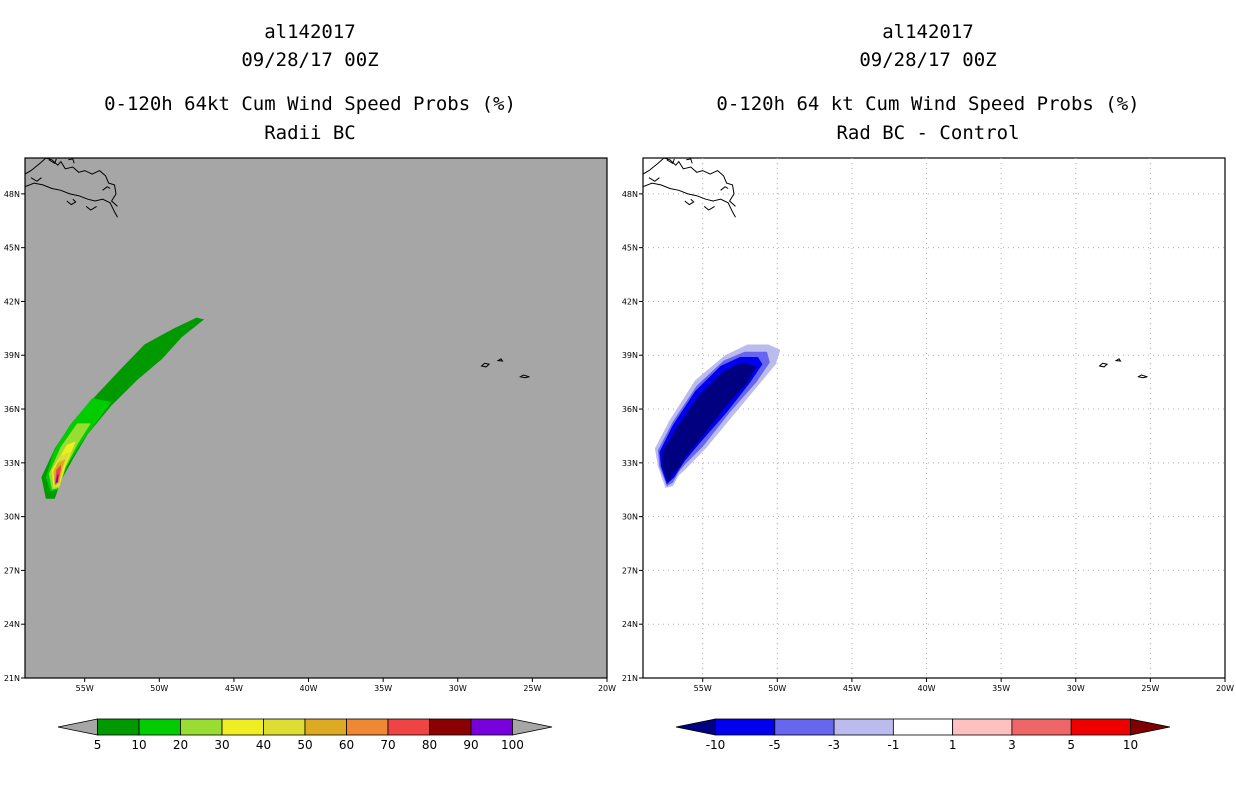 This screenshot has height=800, width=1236. Describe the element at coordinates (716, 745) in the screenshot. I see `colorbar-label: -10` at that location.